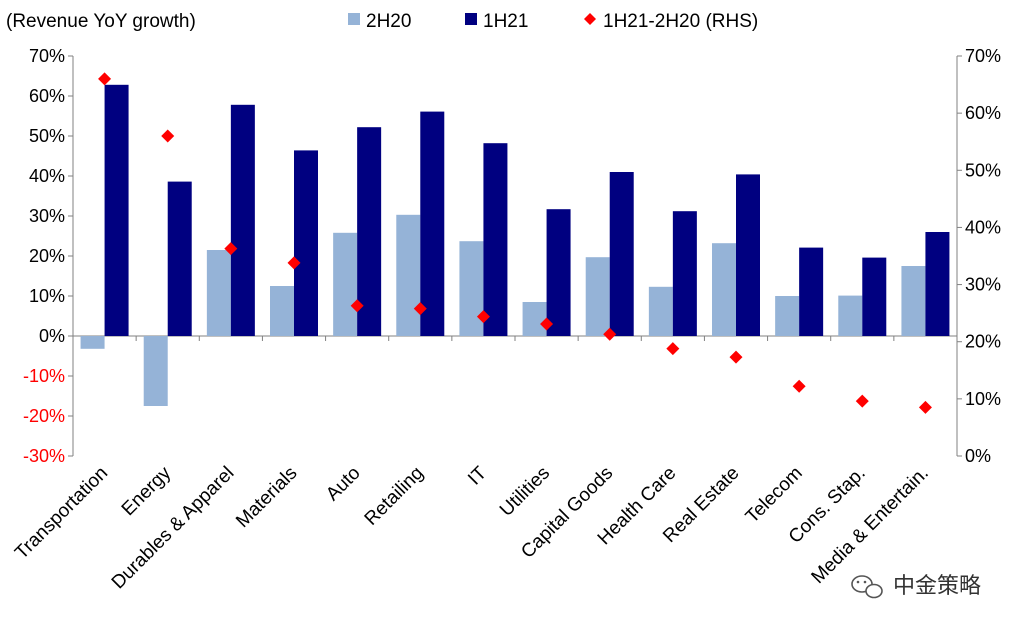 The width and height of the screenshot is (1024, 630). Describe the element at coordinates (147, 491) in the screenshot. I see `category-label: Energy` at that location.